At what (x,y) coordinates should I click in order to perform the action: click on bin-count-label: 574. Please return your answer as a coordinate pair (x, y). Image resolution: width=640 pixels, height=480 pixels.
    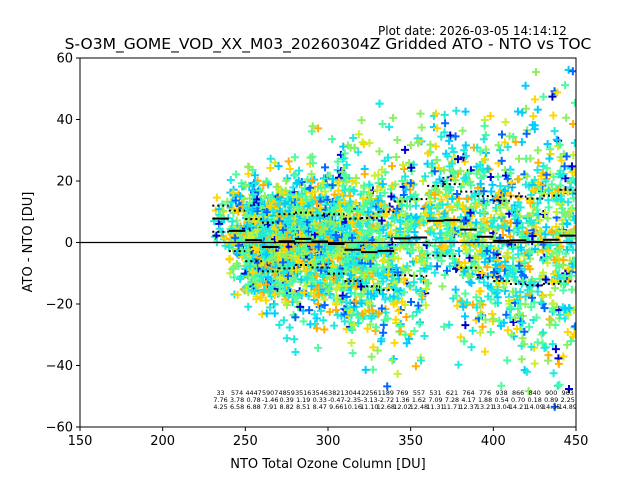
    Looking at the image, I should click on (237, 393).